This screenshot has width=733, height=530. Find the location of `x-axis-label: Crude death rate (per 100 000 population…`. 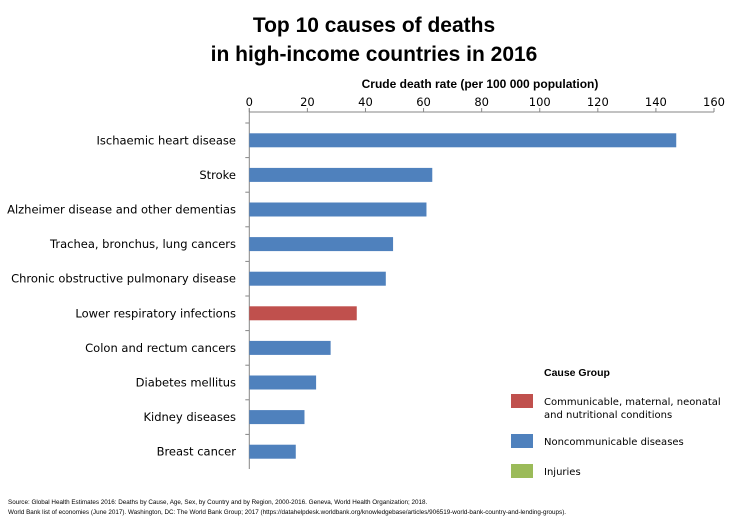

x-axis-label: Crude death rate (per 100 000 population… is located at coordinates (480, 84).